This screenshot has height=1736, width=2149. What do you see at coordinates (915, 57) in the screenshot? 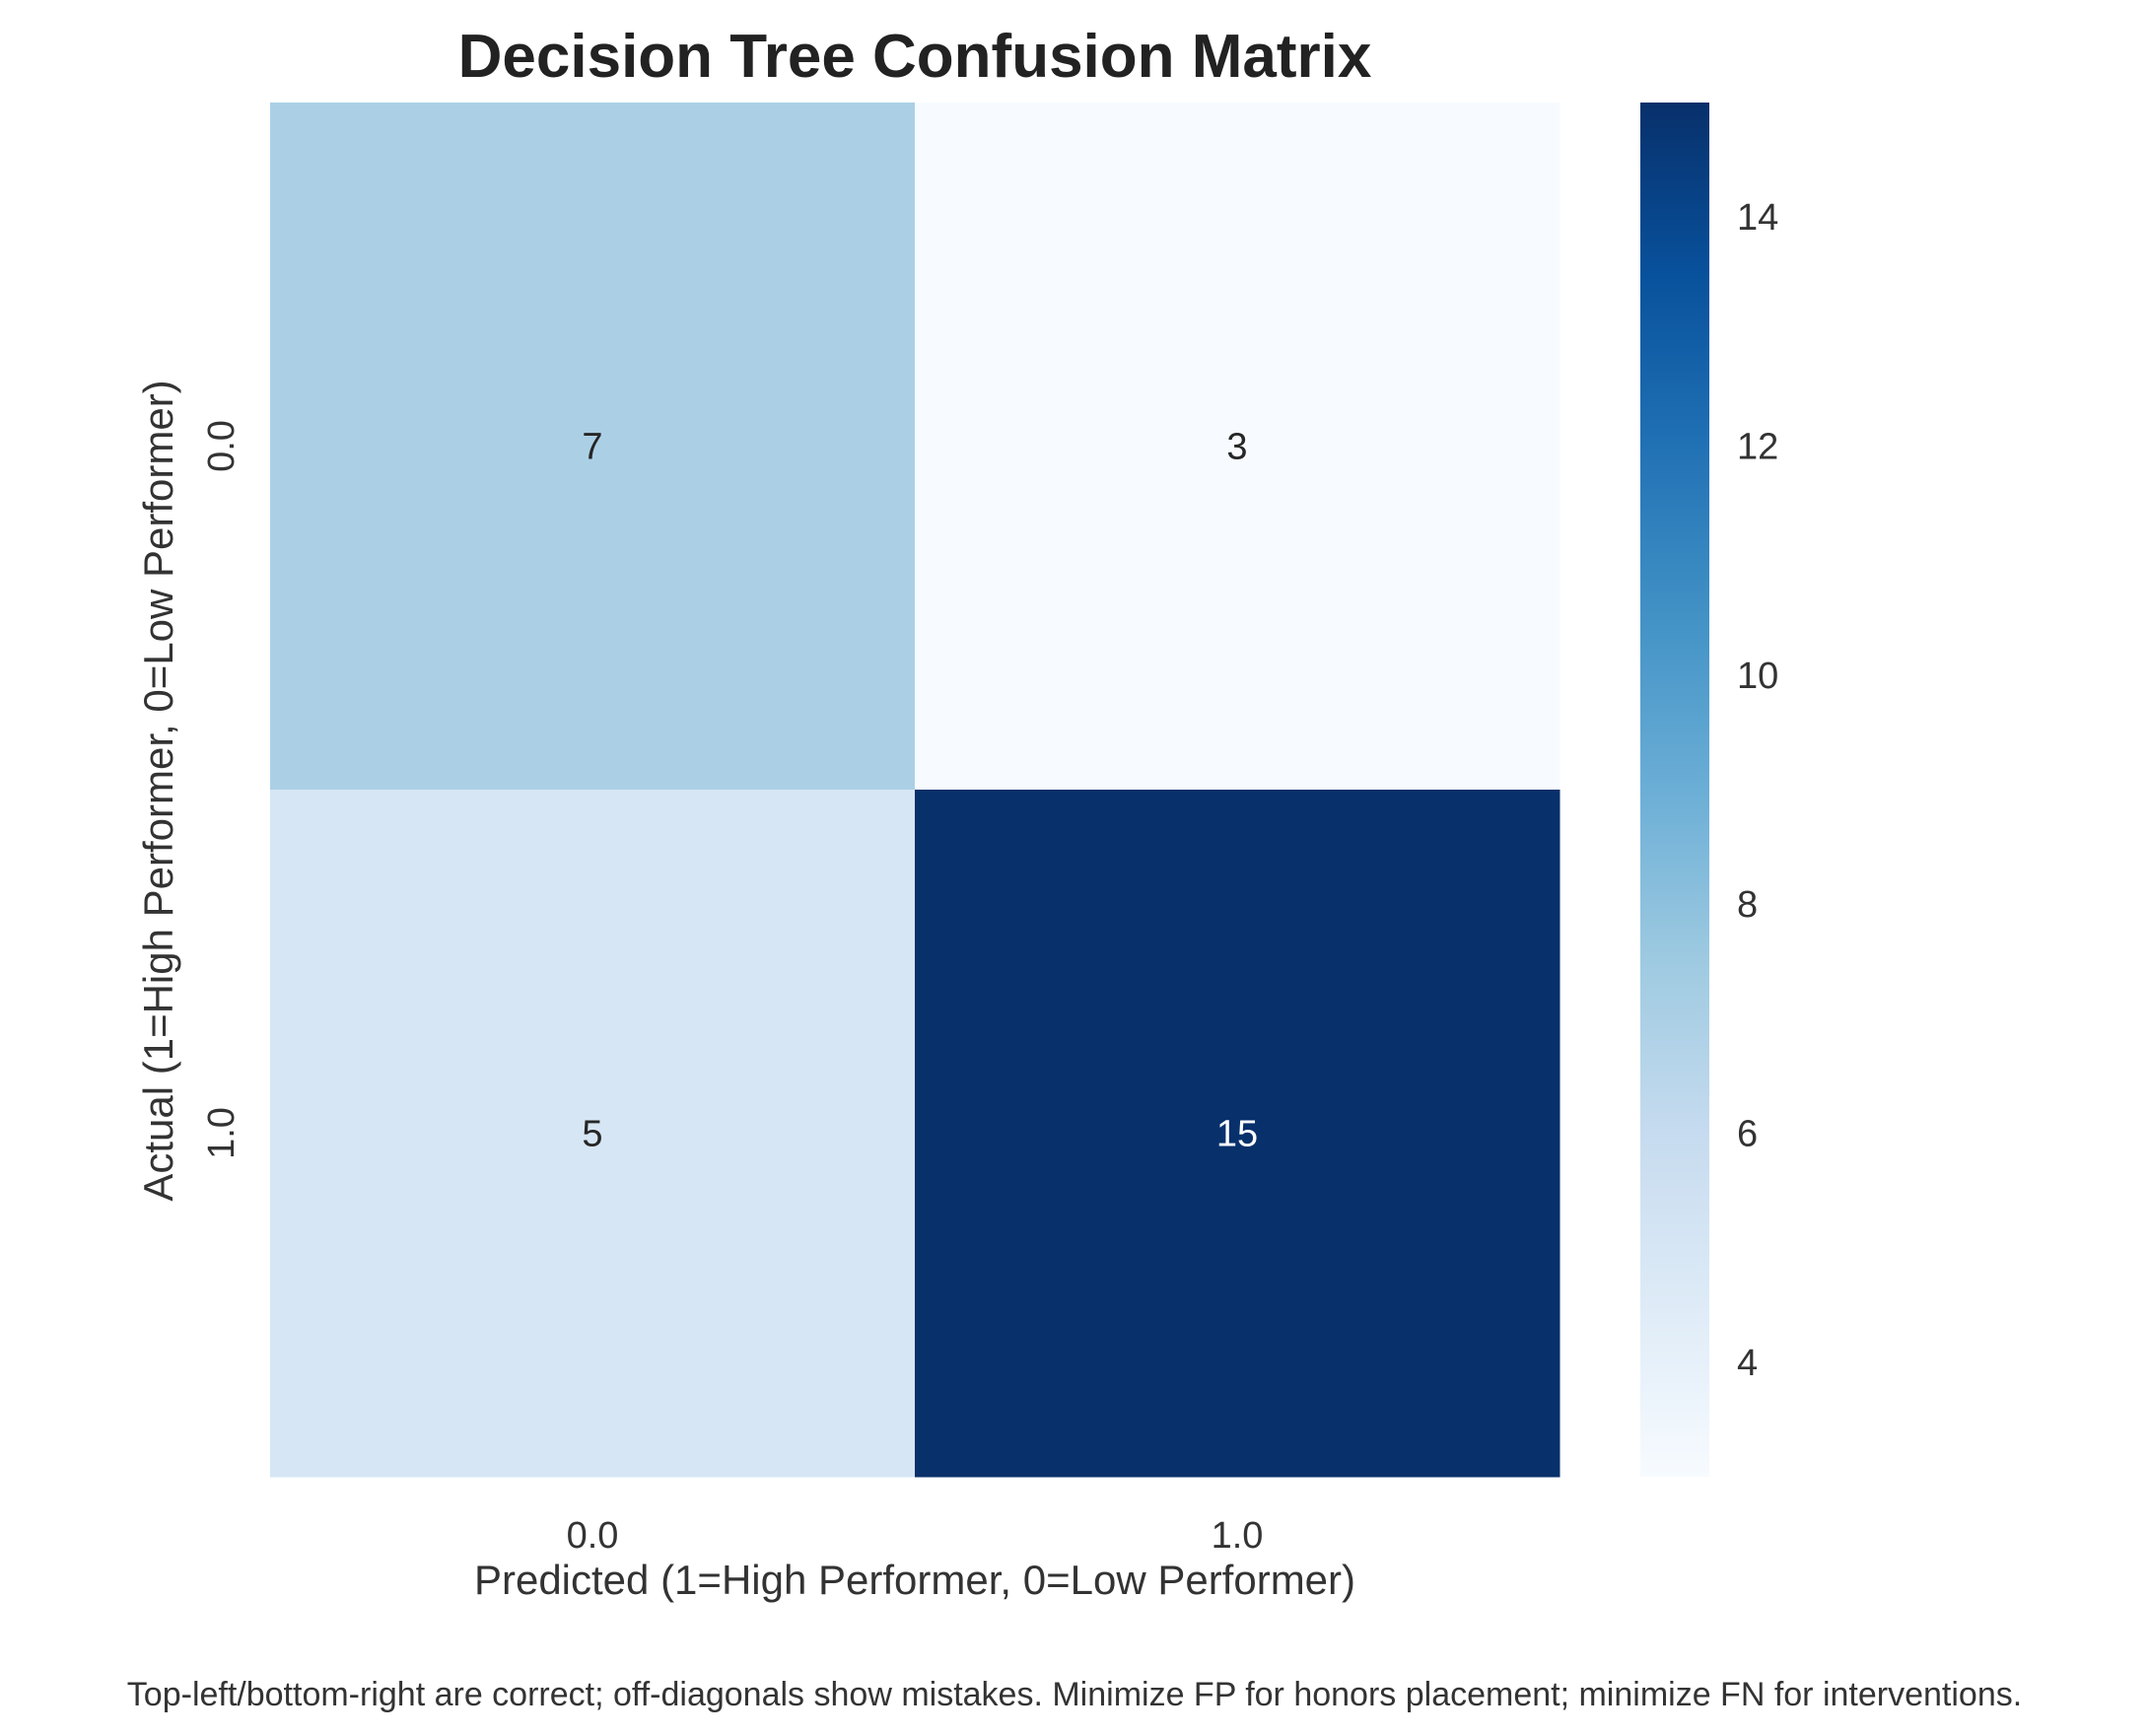
I see `chart-title: Decision Tree Confusion Matrix` at bounding box center [915, 57].